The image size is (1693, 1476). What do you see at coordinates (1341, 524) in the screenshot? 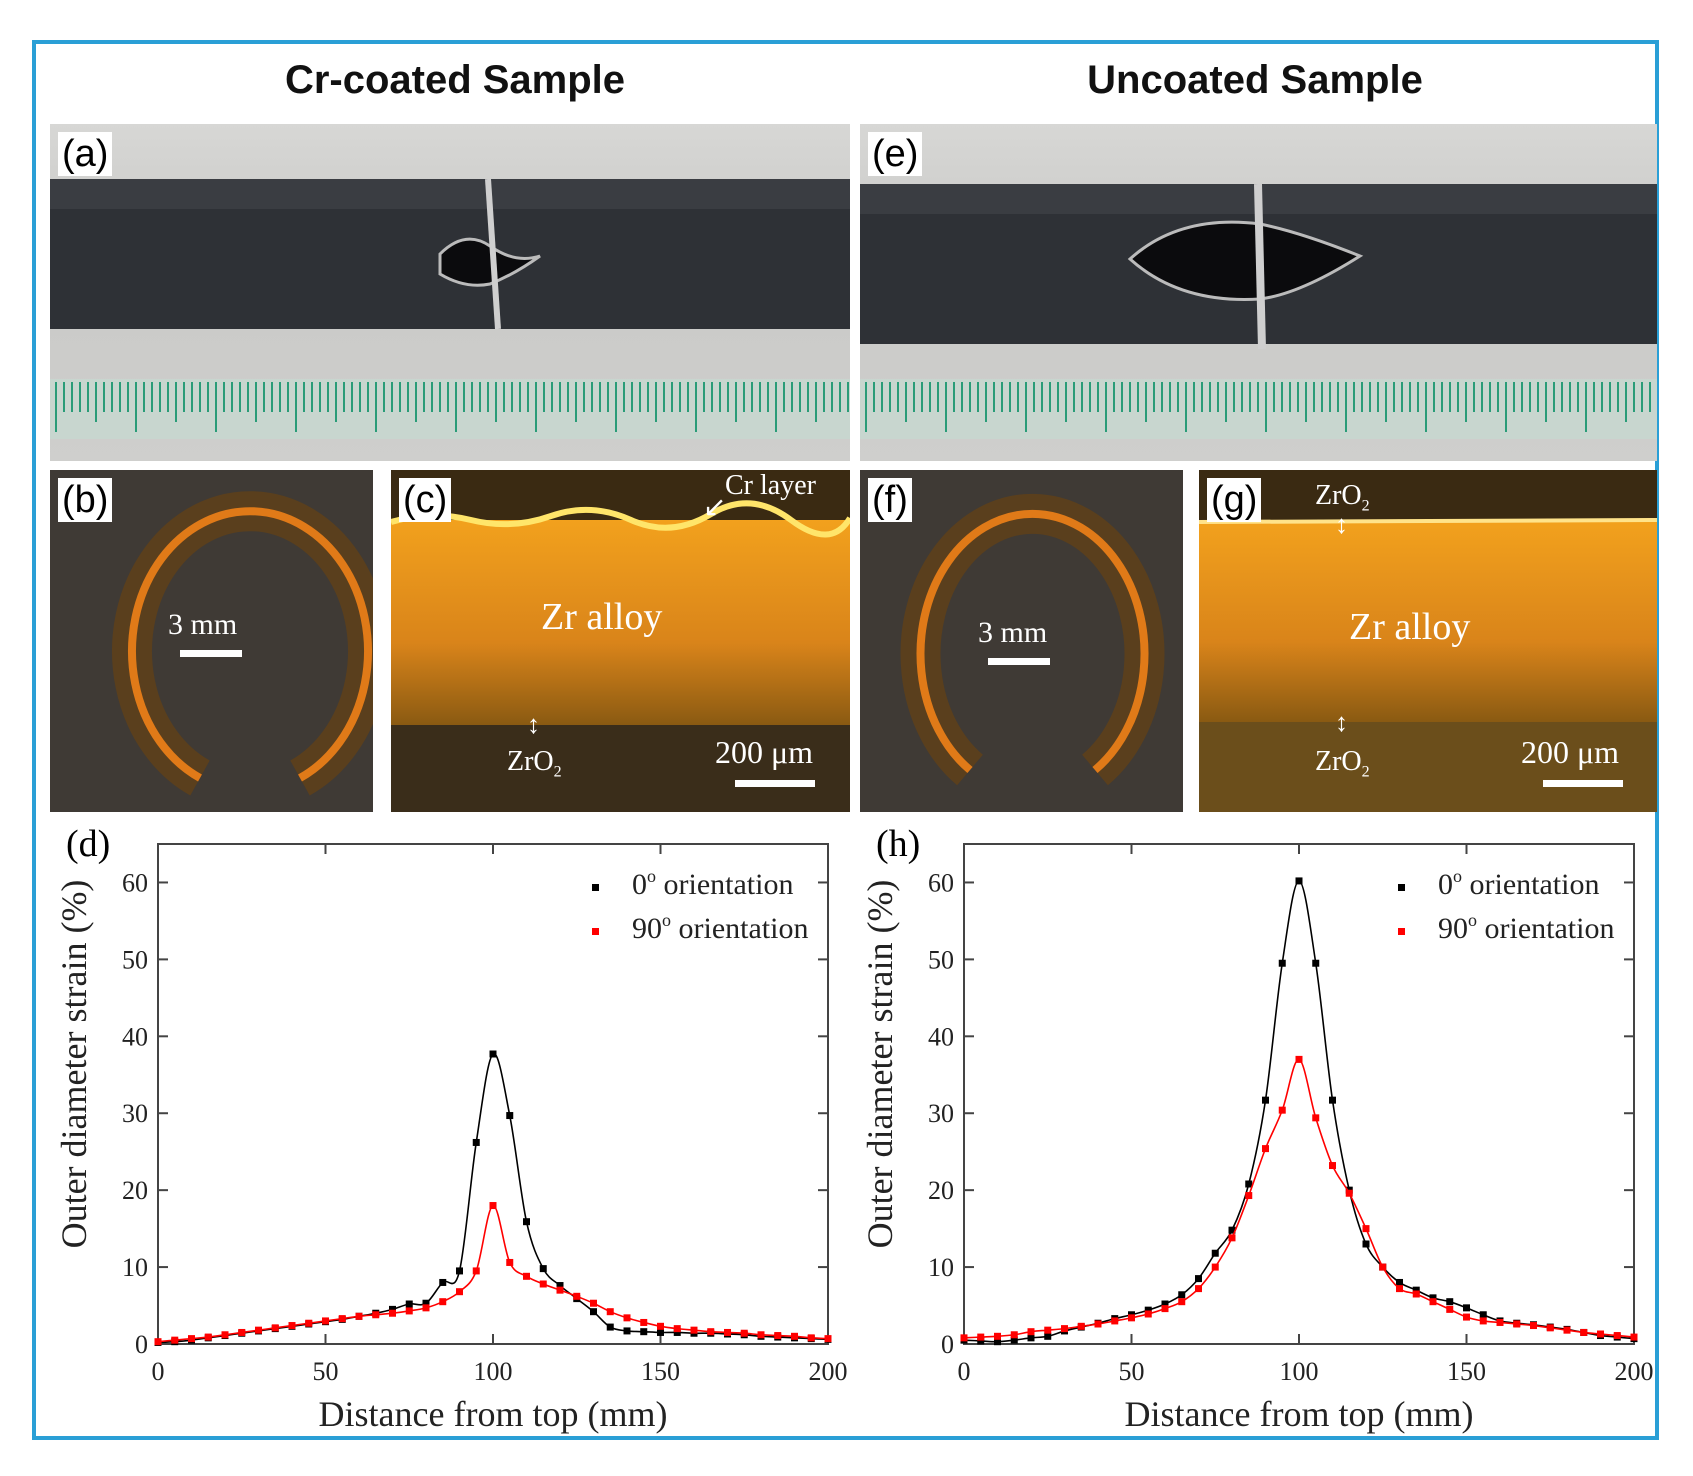
I see `panel-g-top-arrow-icon: ↕` at bounding box center [1341, 524].